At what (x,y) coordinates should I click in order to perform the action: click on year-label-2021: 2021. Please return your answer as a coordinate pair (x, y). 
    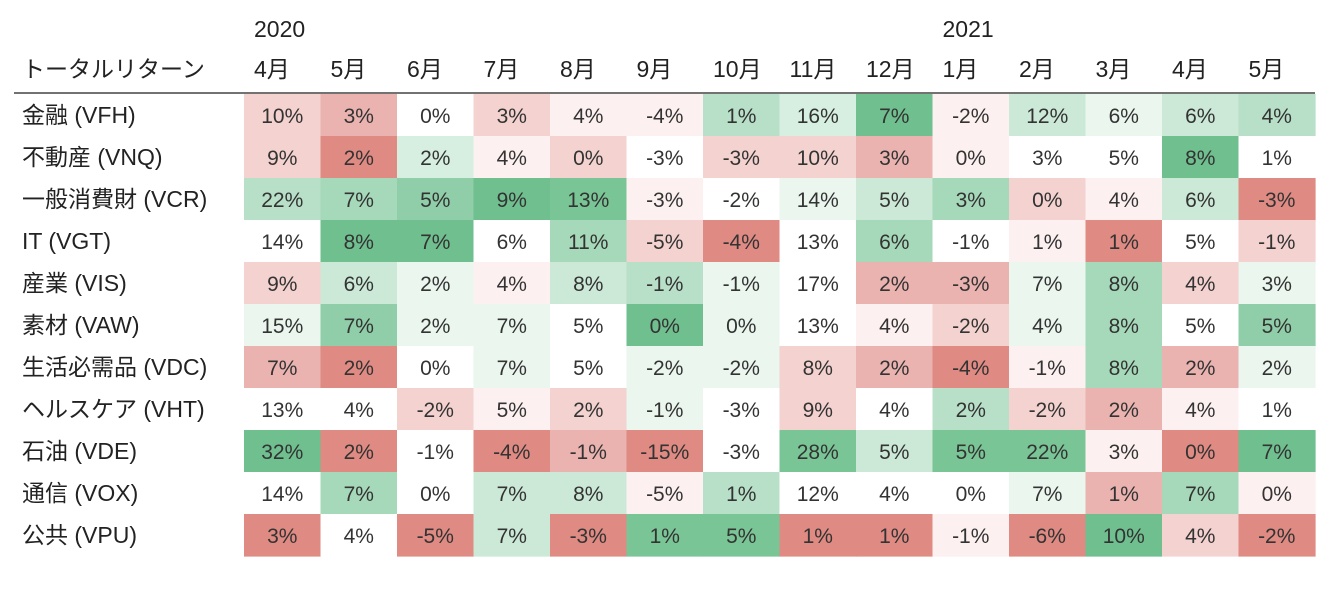
    Looking at the image, I should click on (968, 29).